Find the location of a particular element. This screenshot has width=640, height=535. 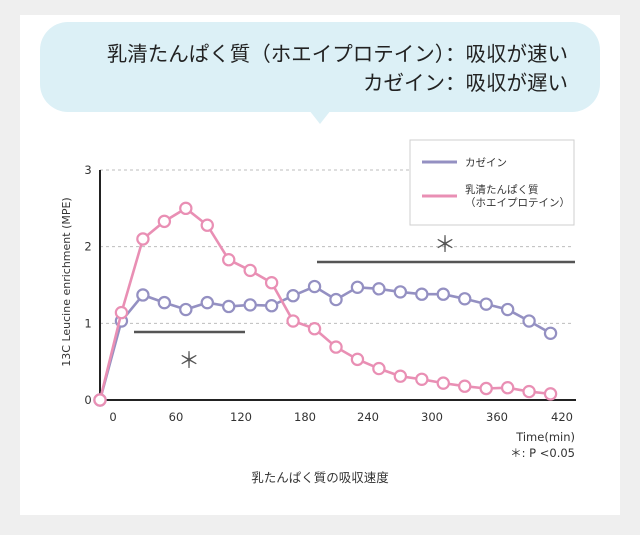

x-tick-label: 300 is located at coordinates (432, 417).